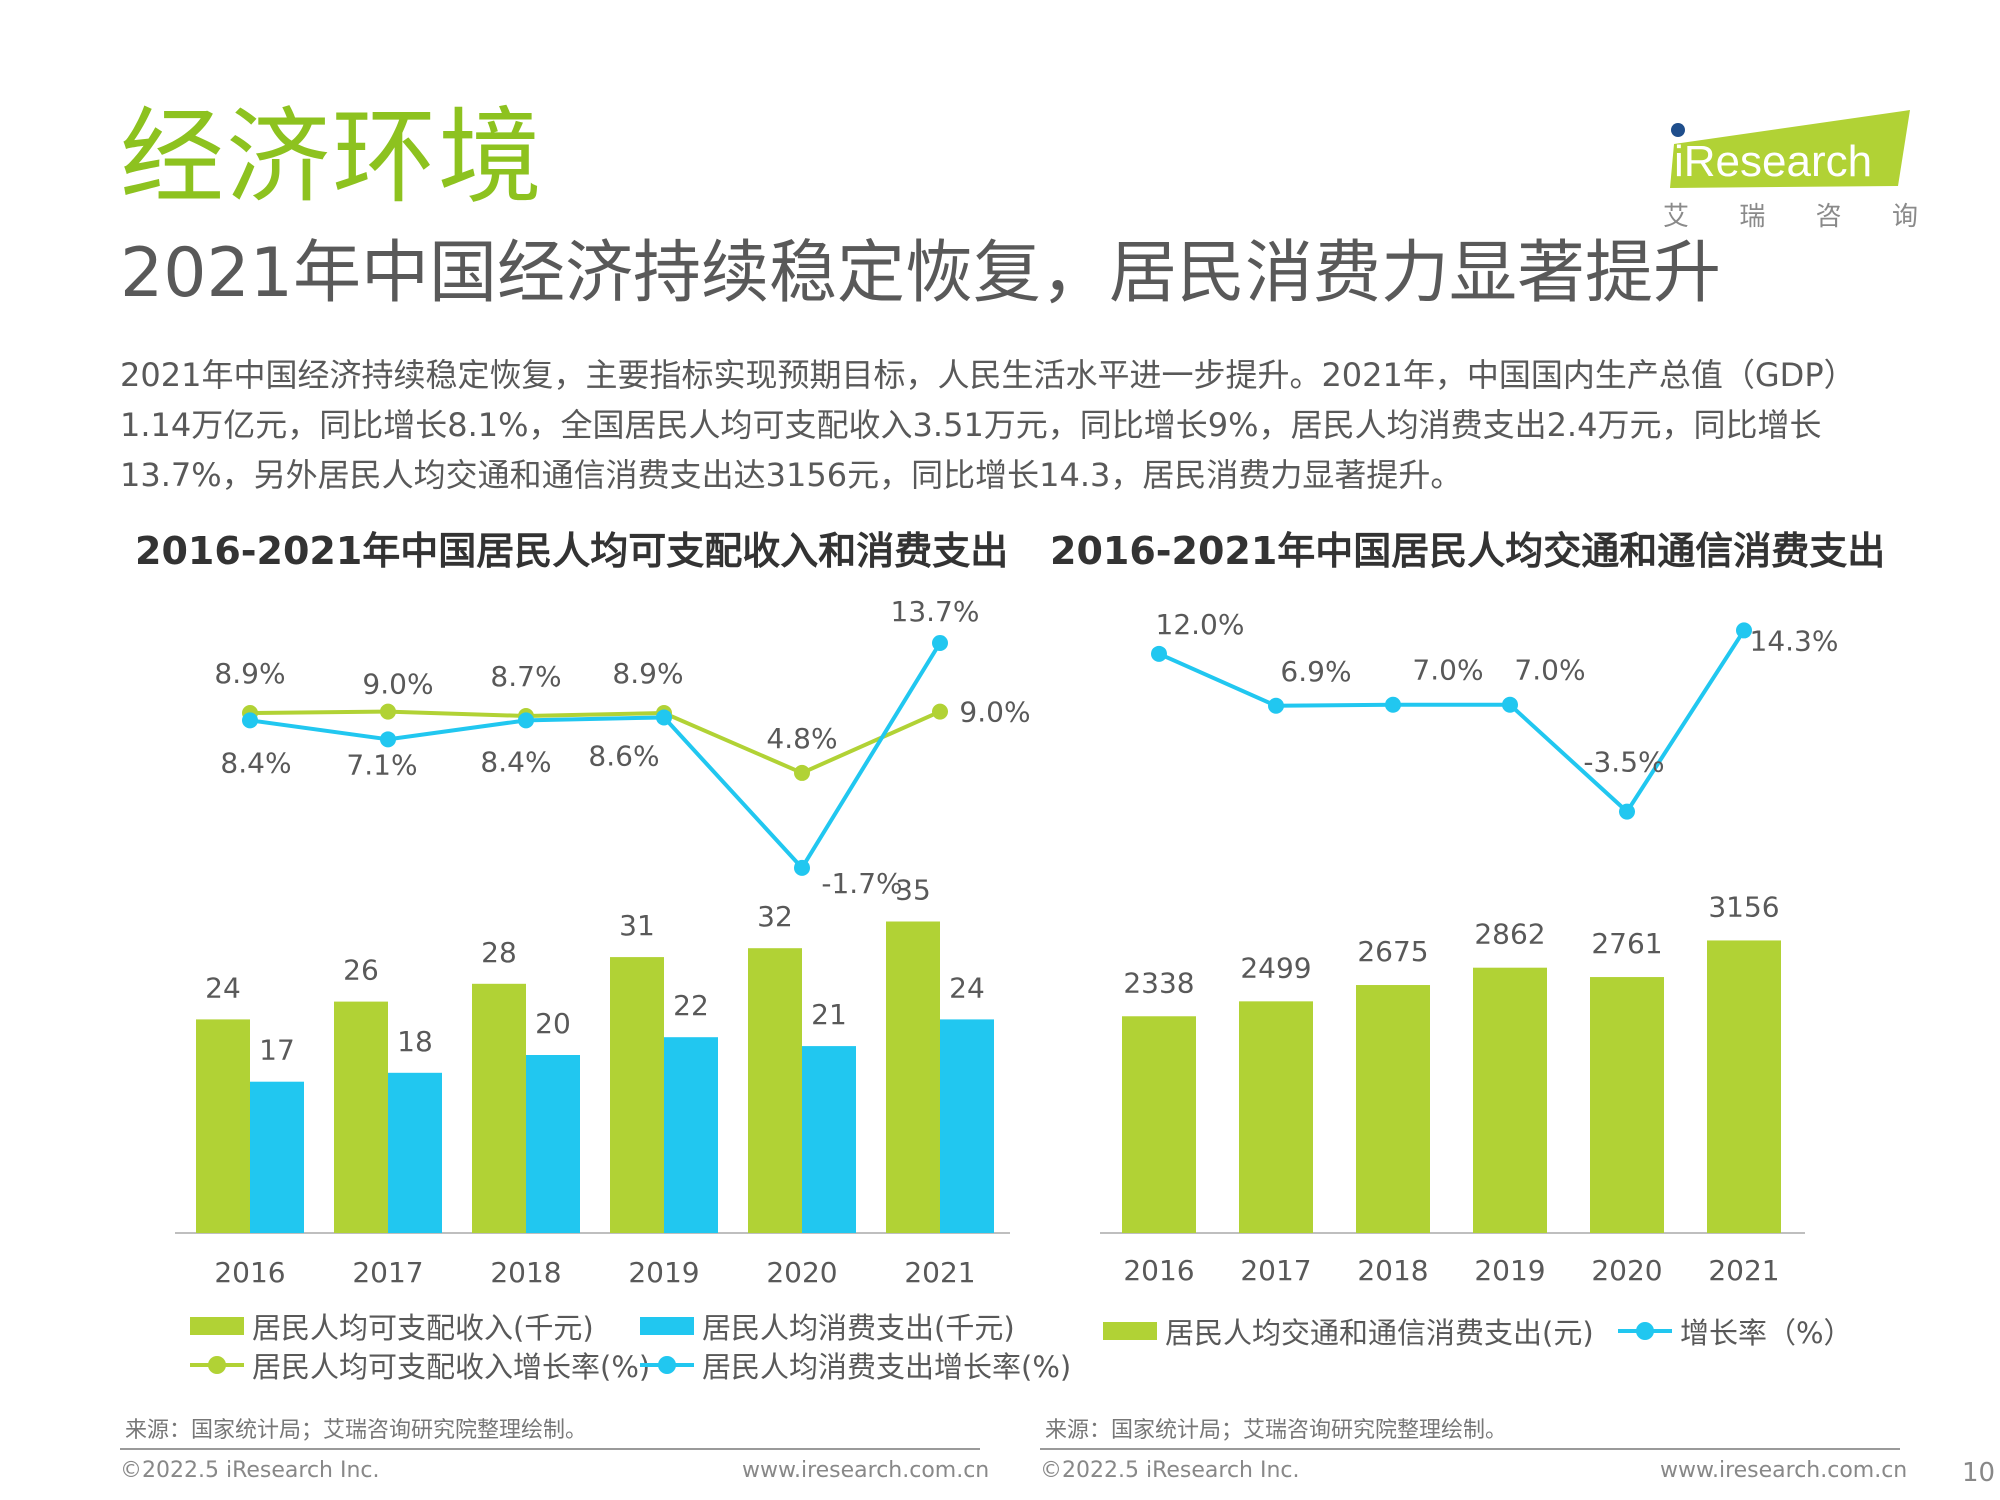 The image size is (2000, 1500). What do you see at coordinates (525, 676) in the screenshot?
I see `chart1-label-income-growth: 8.7%` at bounding box center [525, 676].